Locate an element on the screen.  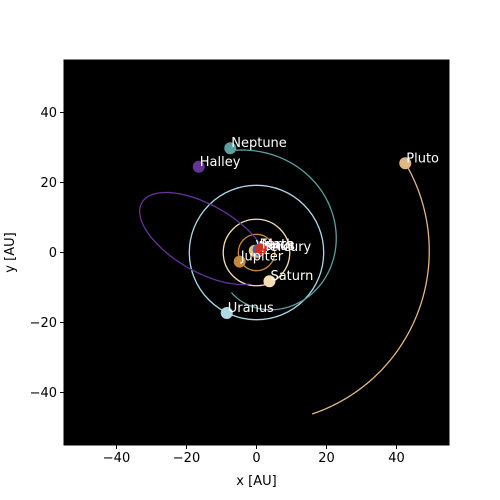
body-point-jupiter is located at coordinates (239, 261).